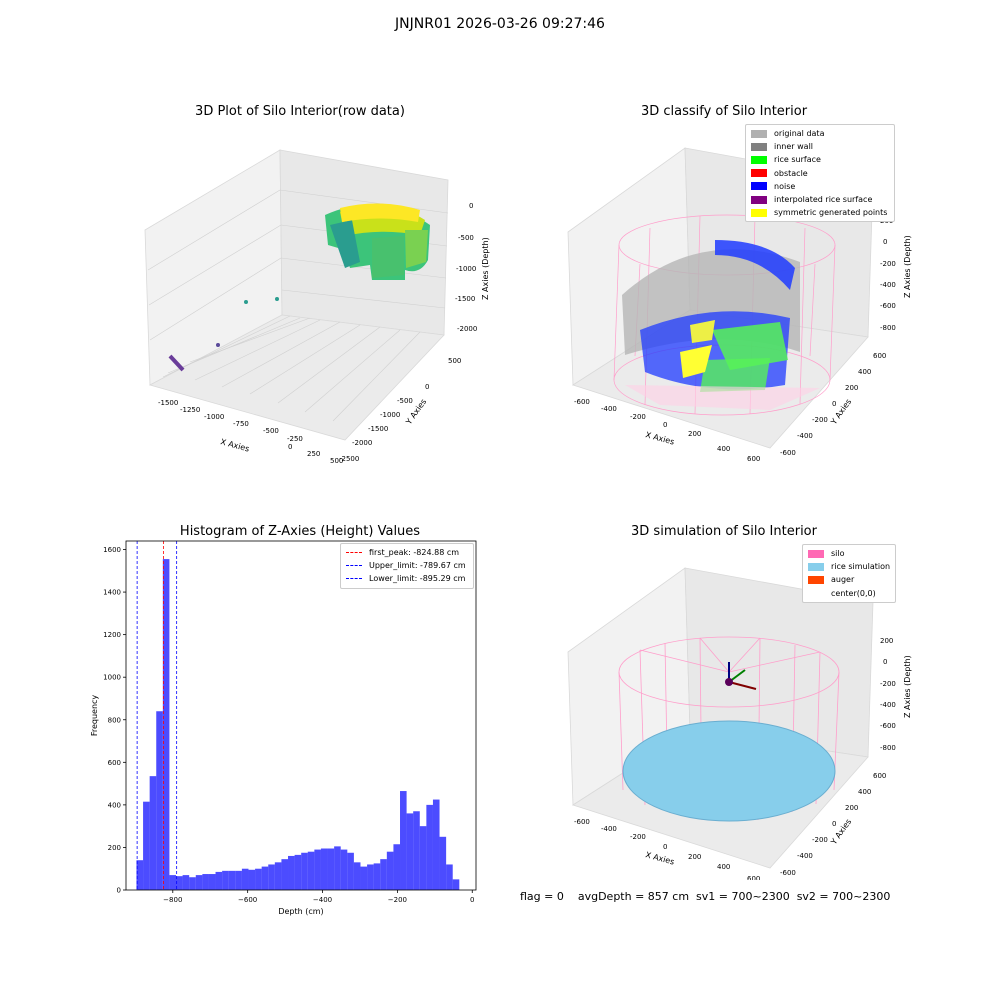  I want to click on classify-points, so click(721, 325).